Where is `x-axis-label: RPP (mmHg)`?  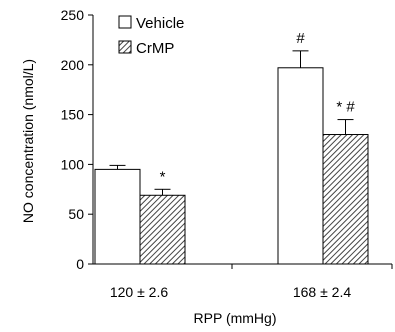
x-axis-label: RPP (mmHg) is located at coordinates (235, 318).